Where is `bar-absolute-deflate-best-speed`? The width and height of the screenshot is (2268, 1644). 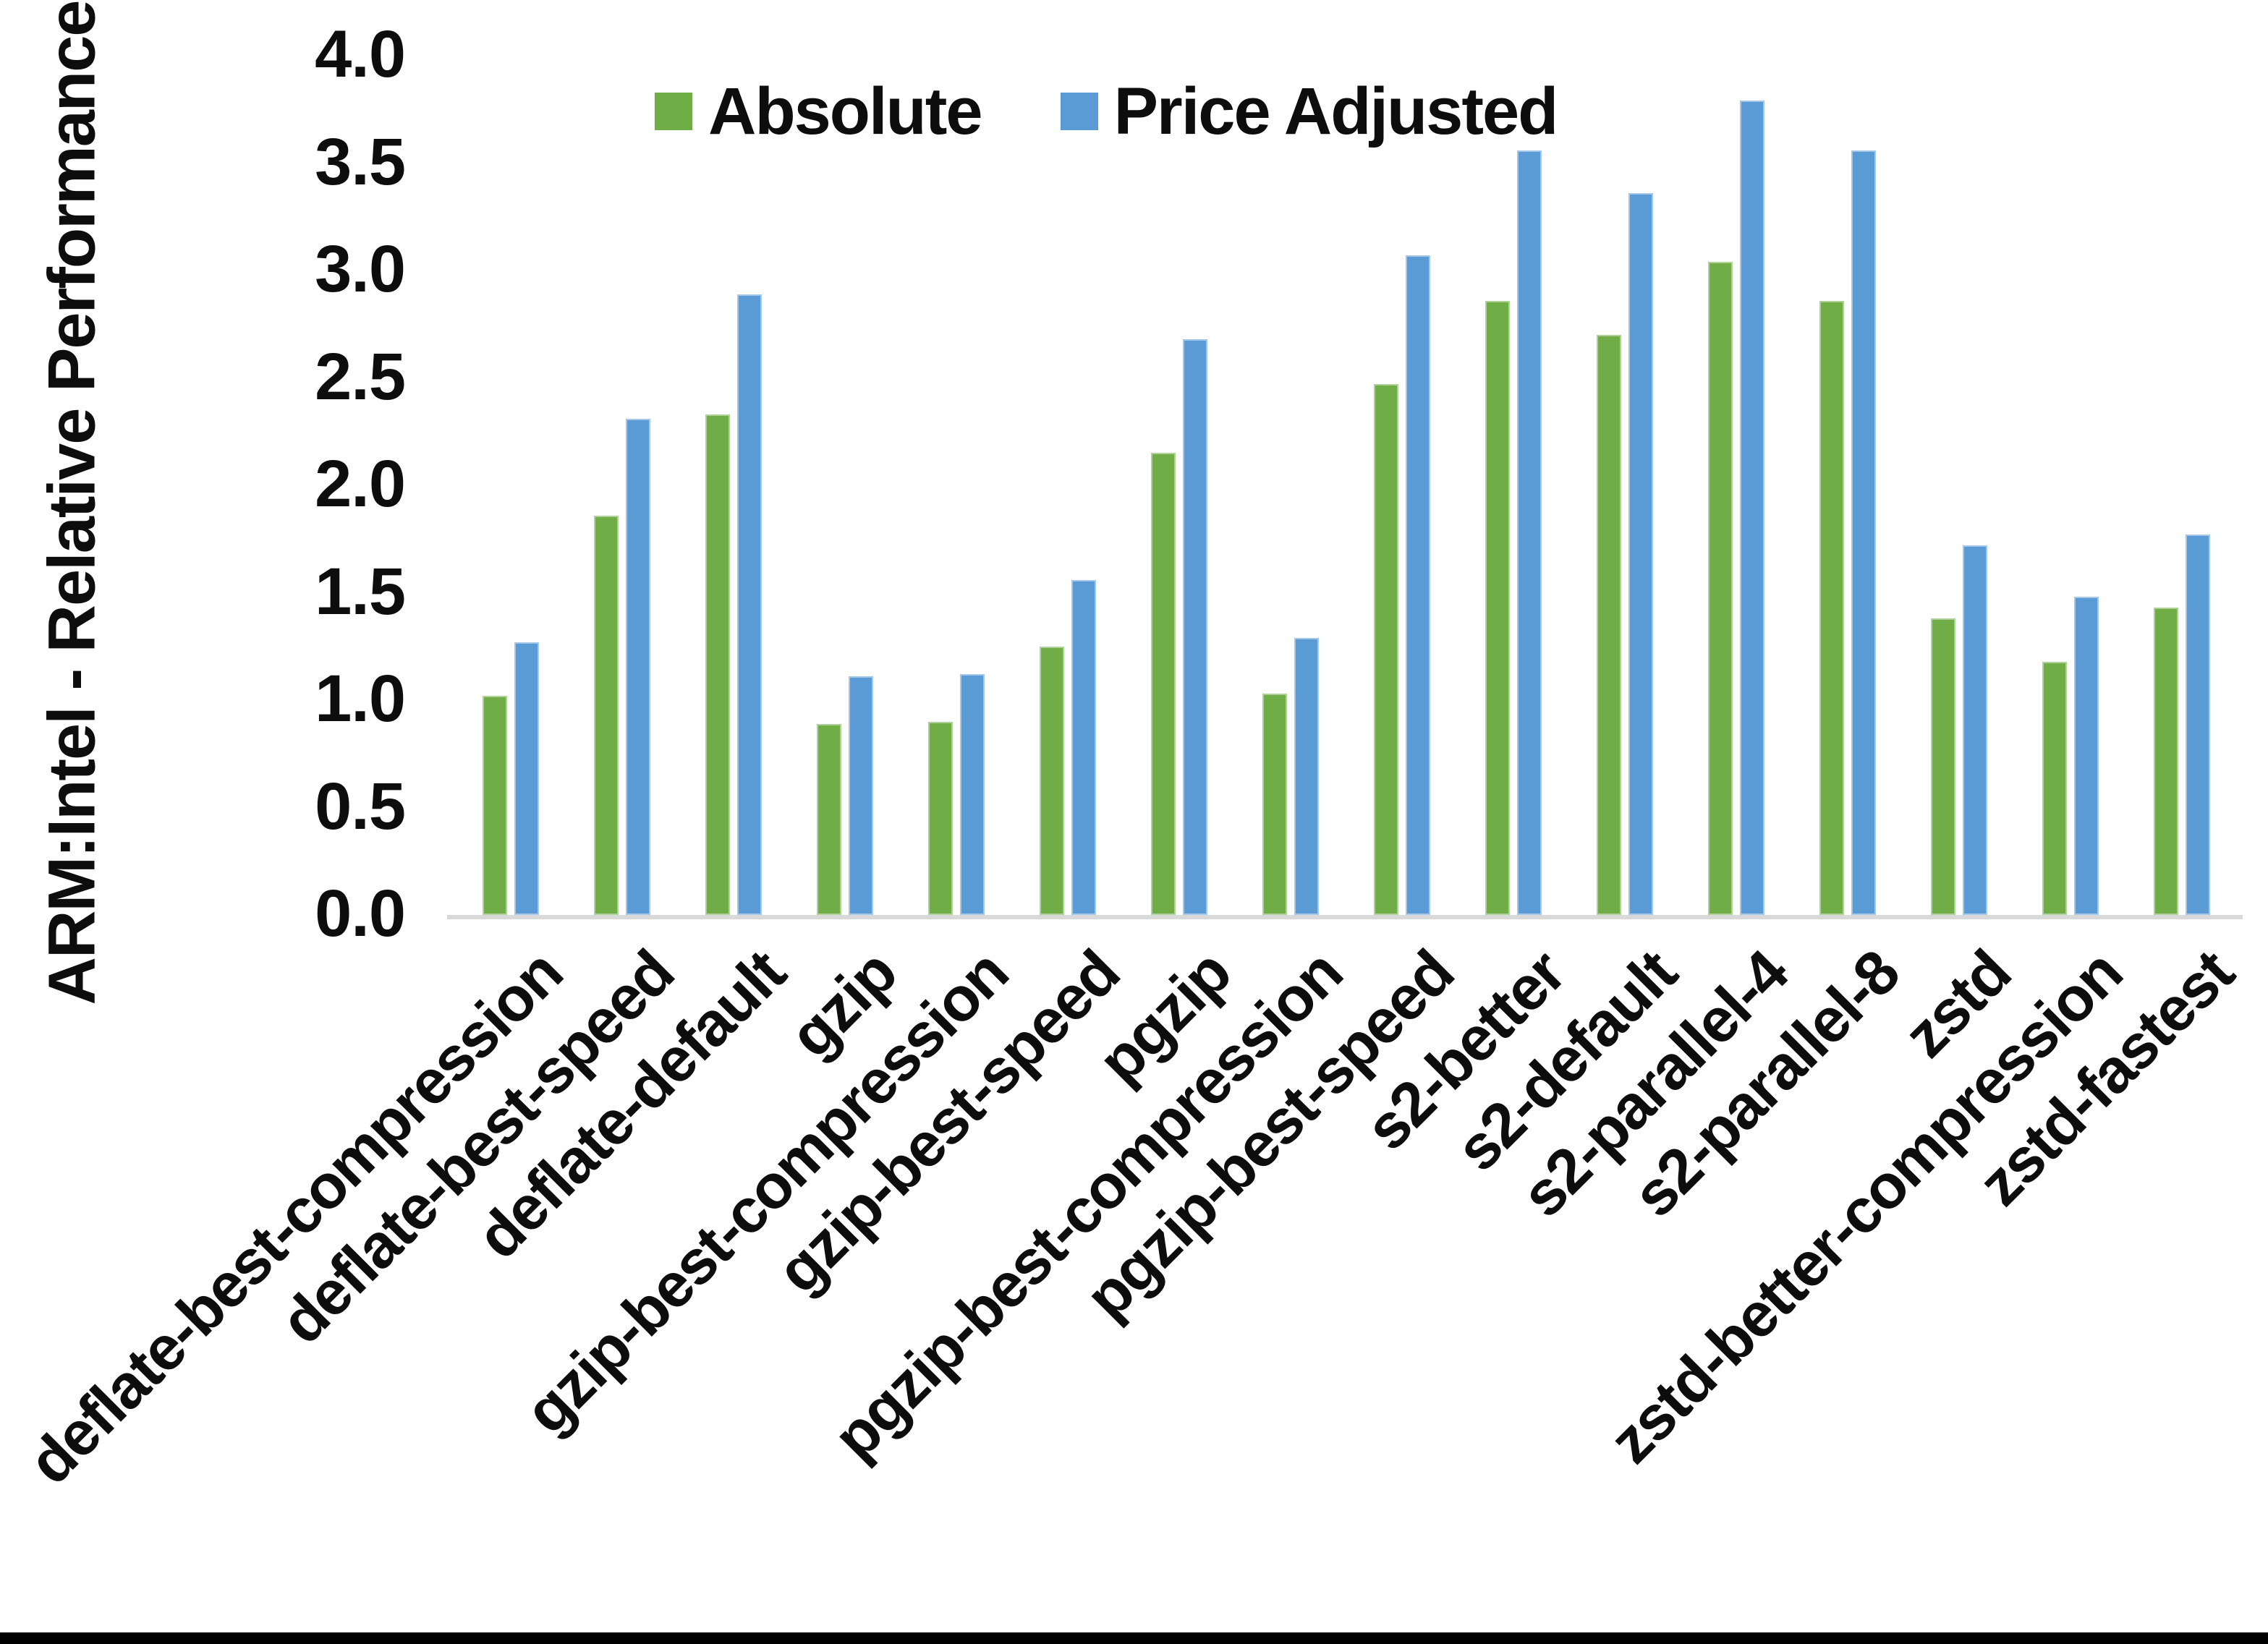 bar-absolute-deflate-best-speed is located at coordinates (606, 715).